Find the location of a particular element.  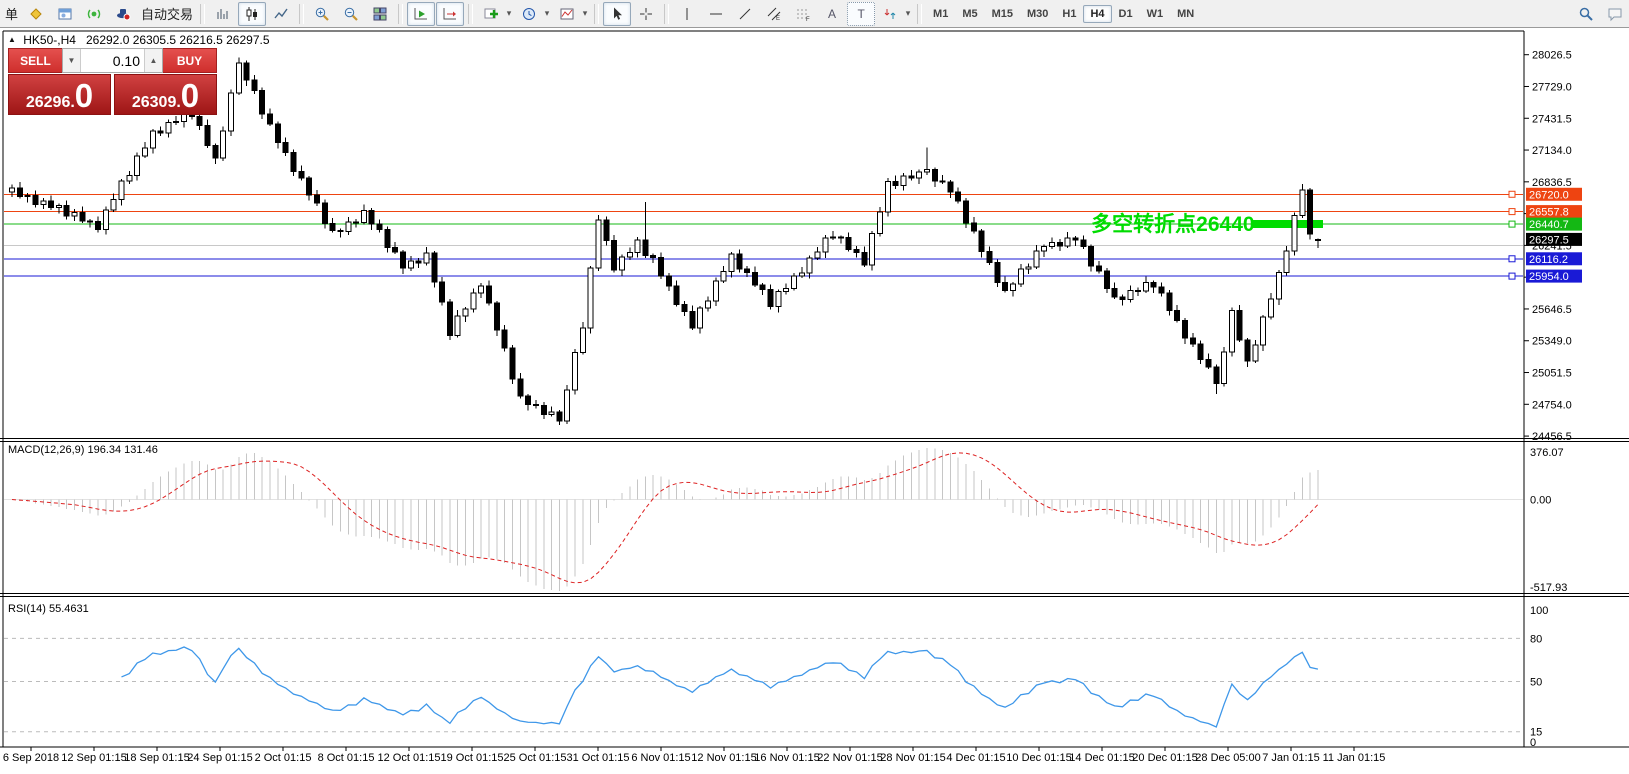

text-label-icon: T is located at coordinates (861, 13).